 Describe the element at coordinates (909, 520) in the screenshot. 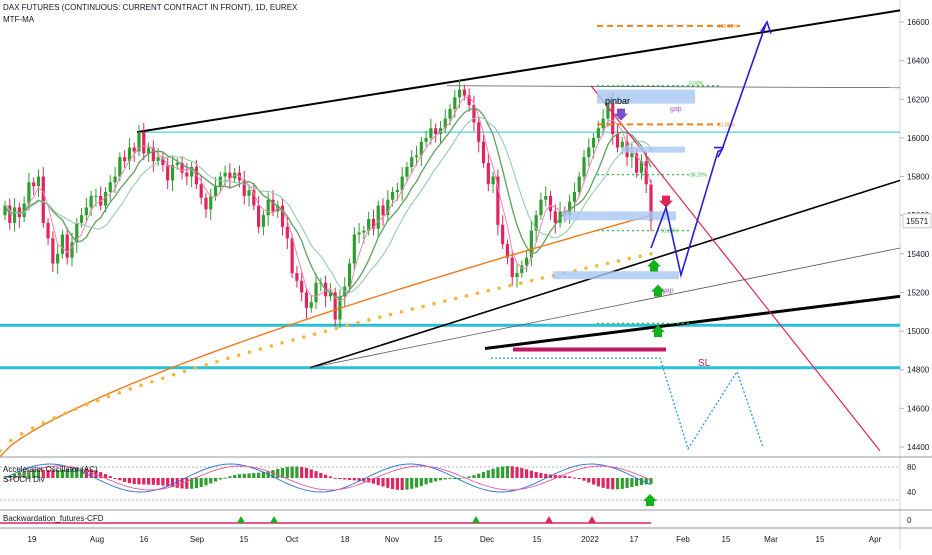

I see `backwardation-tick-0: 0` at that location.